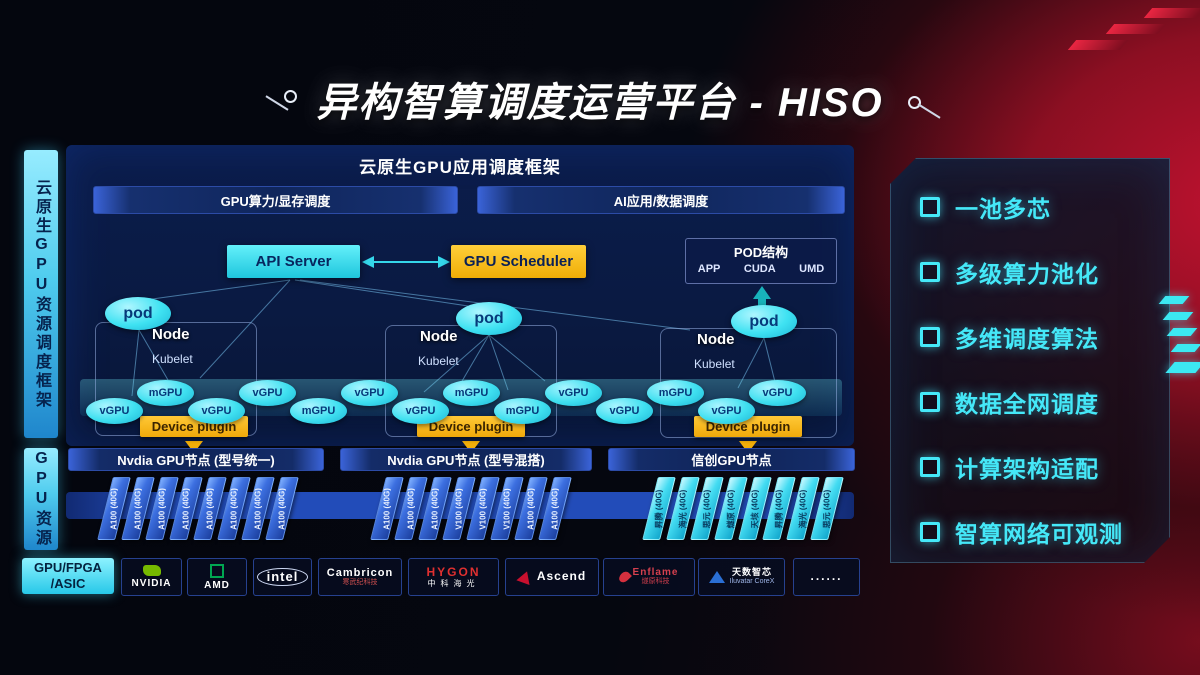  Describe the element at coordinates (41, 499) in the screenshot. I see `sidebar-gpu-resource-label: GPU资源` at that location.